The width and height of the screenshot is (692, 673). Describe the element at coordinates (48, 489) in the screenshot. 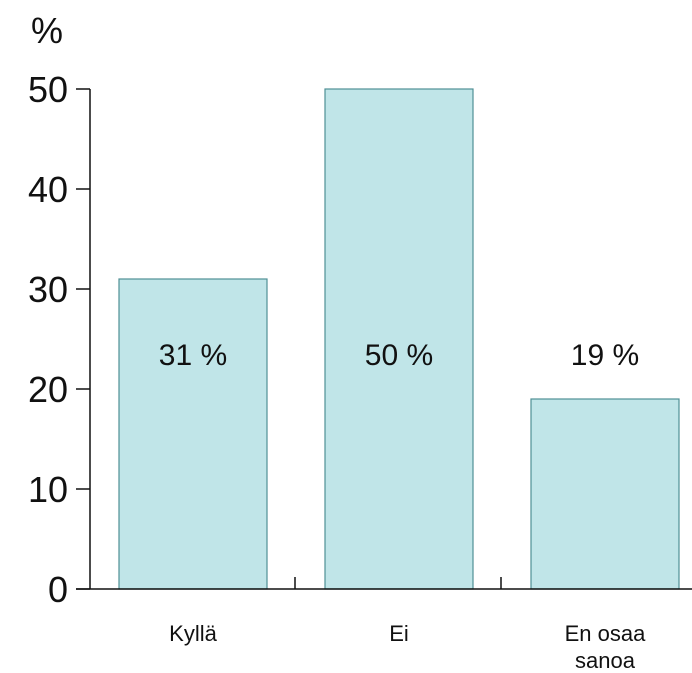

I see `y-tick-label: 10` at that location.